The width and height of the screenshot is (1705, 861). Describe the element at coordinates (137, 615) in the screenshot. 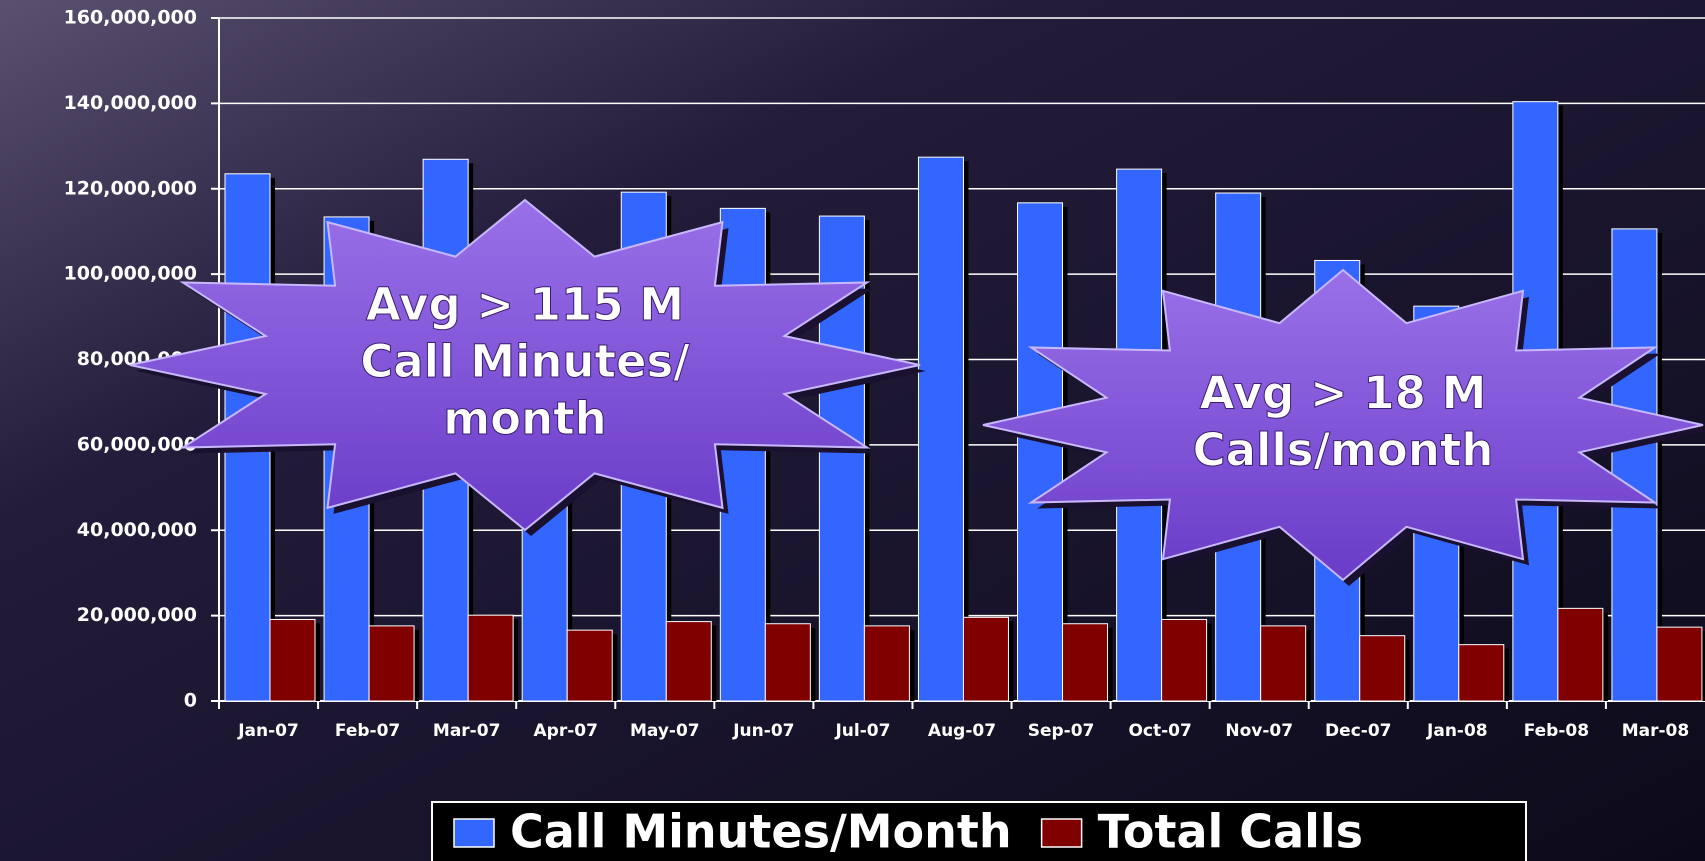

I see `y-tick-label: 20,000,000` at that location.